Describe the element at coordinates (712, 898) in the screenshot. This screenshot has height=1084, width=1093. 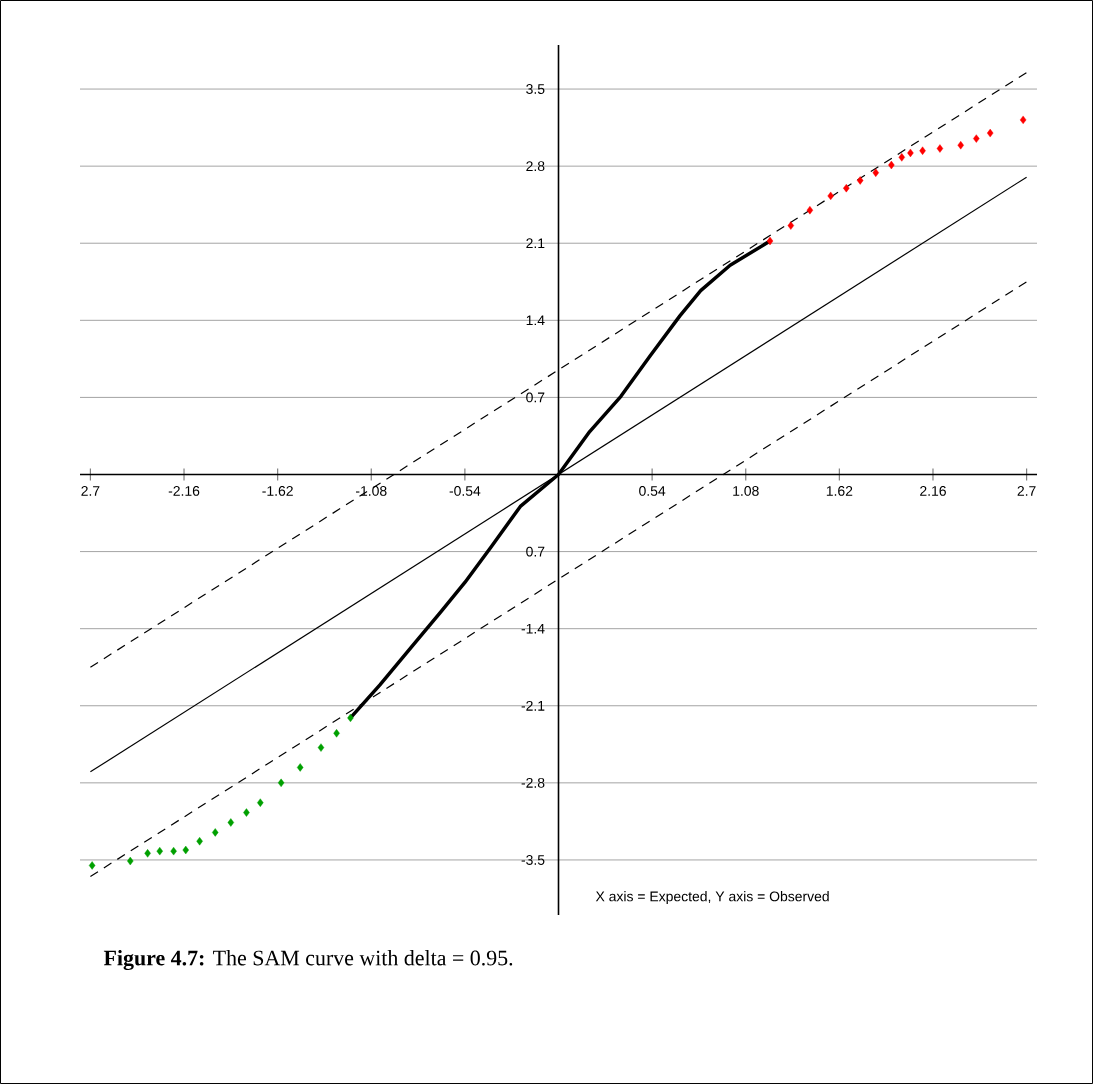
I see `annotation: X axis = Expected, Y axis = Observed` at that location.